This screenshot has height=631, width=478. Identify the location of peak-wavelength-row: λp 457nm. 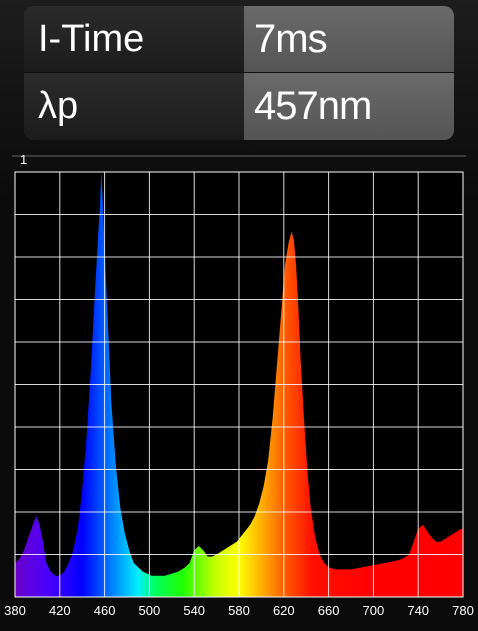
(239, 106).